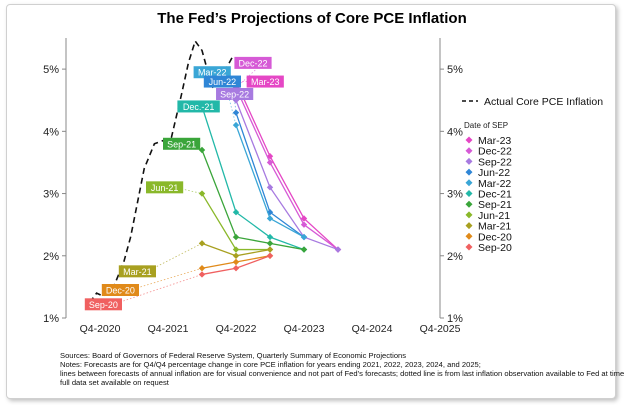 This screenshot has height=405, width=624. What do you see at coordinates (494, 173) in the screenshot?
I see `legend-label-Jun-22: Jun-22` at bounding box center [494, 173].